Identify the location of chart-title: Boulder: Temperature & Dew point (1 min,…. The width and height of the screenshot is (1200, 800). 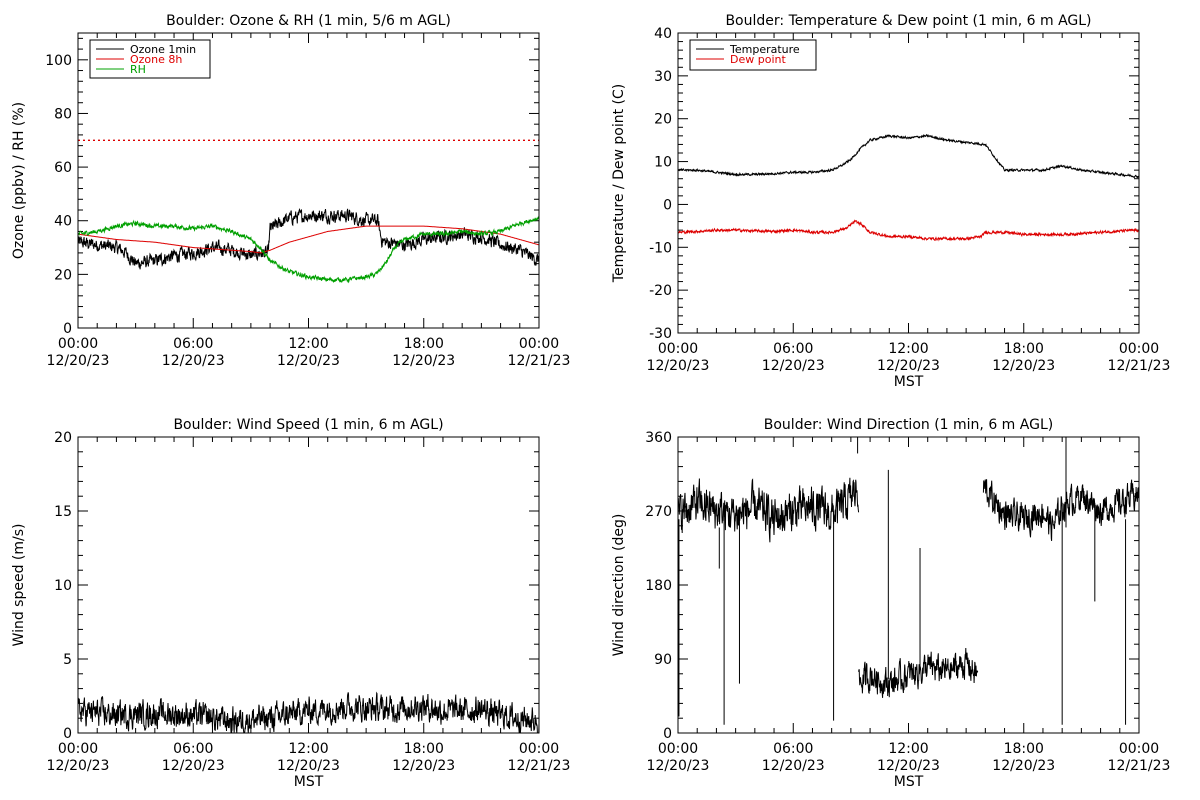
(908, 21).